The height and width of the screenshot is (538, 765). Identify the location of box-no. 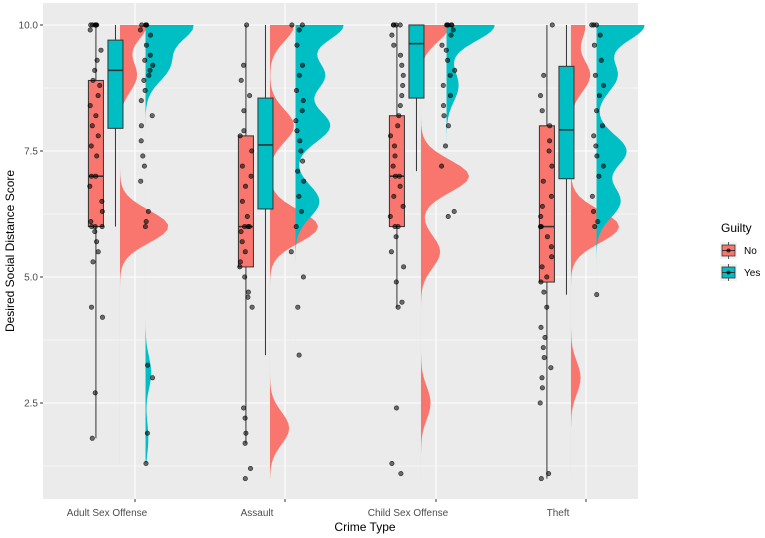
(245, 201).